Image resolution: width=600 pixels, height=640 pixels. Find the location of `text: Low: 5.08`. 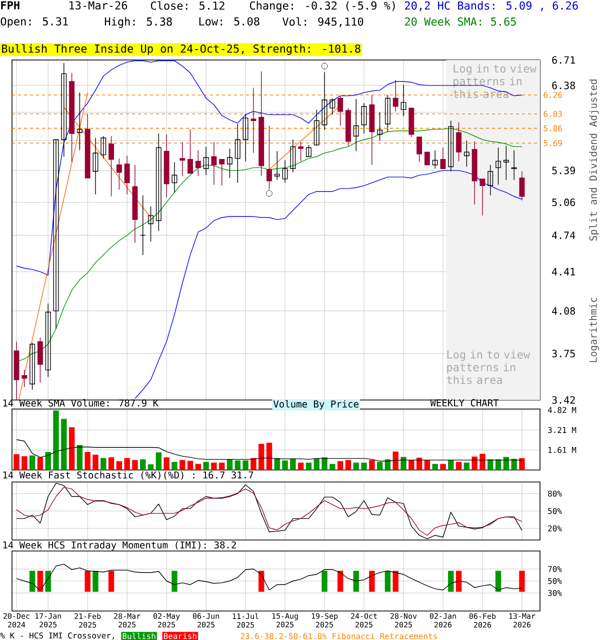

text: Low: 5.08 is located at coordinates (229, 21).